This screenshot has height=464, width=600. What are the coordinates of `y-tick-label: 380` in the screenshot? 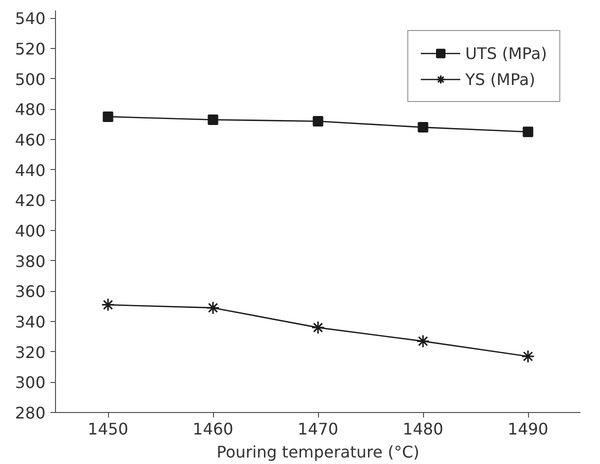 It's located at (30, 261).